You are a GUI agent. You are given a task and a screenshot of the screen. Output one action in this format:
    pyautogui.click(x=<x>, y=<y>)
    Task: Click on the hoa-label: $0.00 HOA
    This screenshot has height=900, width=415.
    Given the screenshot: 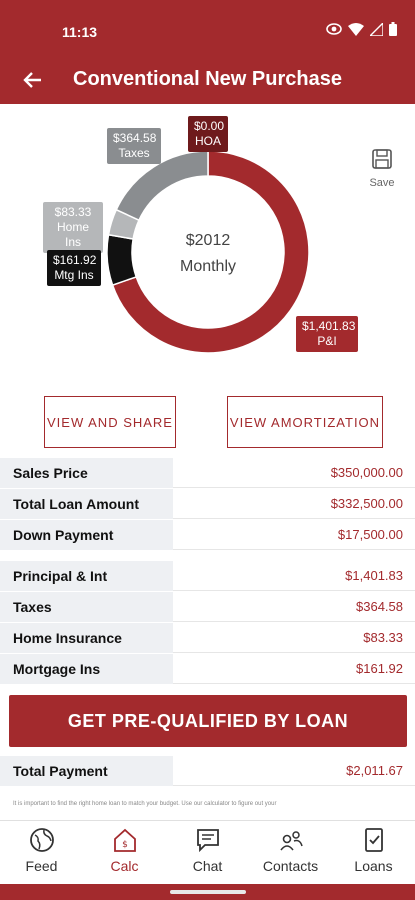 What is the action you would take?
    pyautogui.click(x=208, y=134)
    